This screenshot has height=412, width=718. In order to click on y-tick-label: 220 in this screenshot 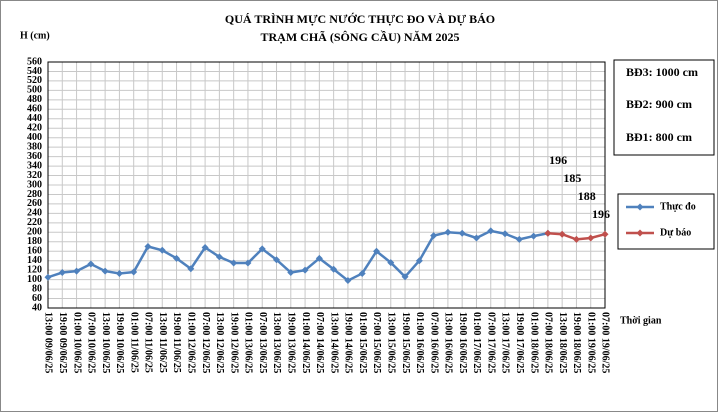, I will do `click(34, 222)`.